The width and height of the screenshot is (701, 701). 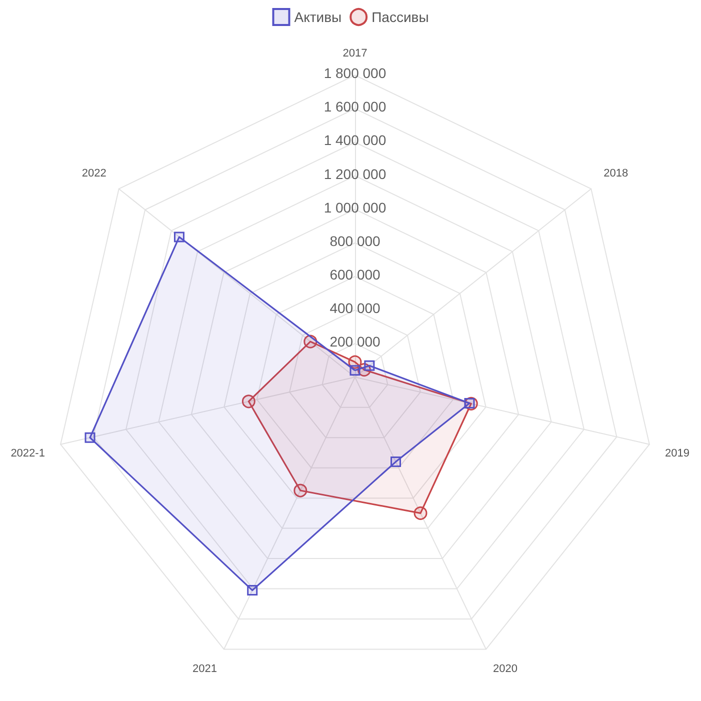 I want to click on y-tick-label: 400 000, so click(x=355, y=308).